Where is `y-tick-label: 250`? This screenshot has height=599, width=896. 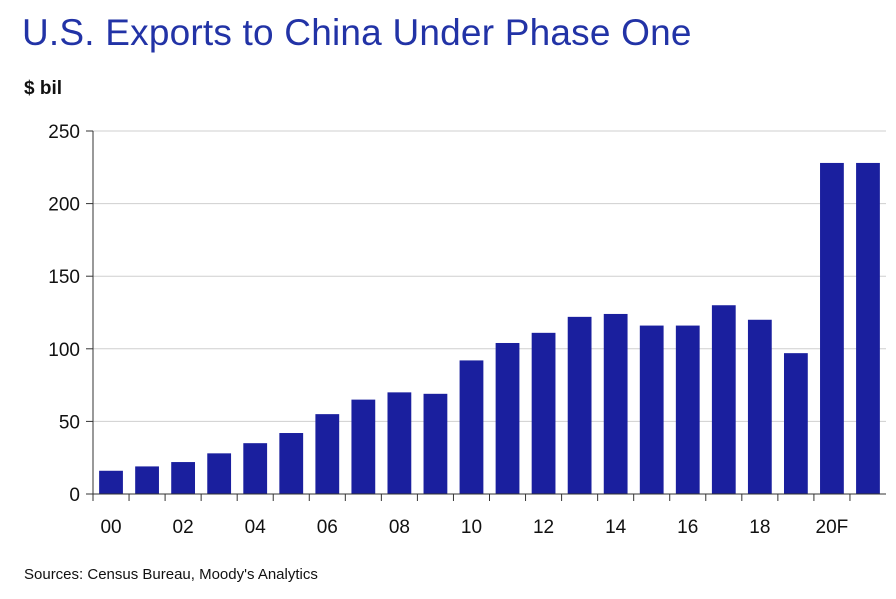
y-tick-label: 250 is located at coordinates (64, 132).